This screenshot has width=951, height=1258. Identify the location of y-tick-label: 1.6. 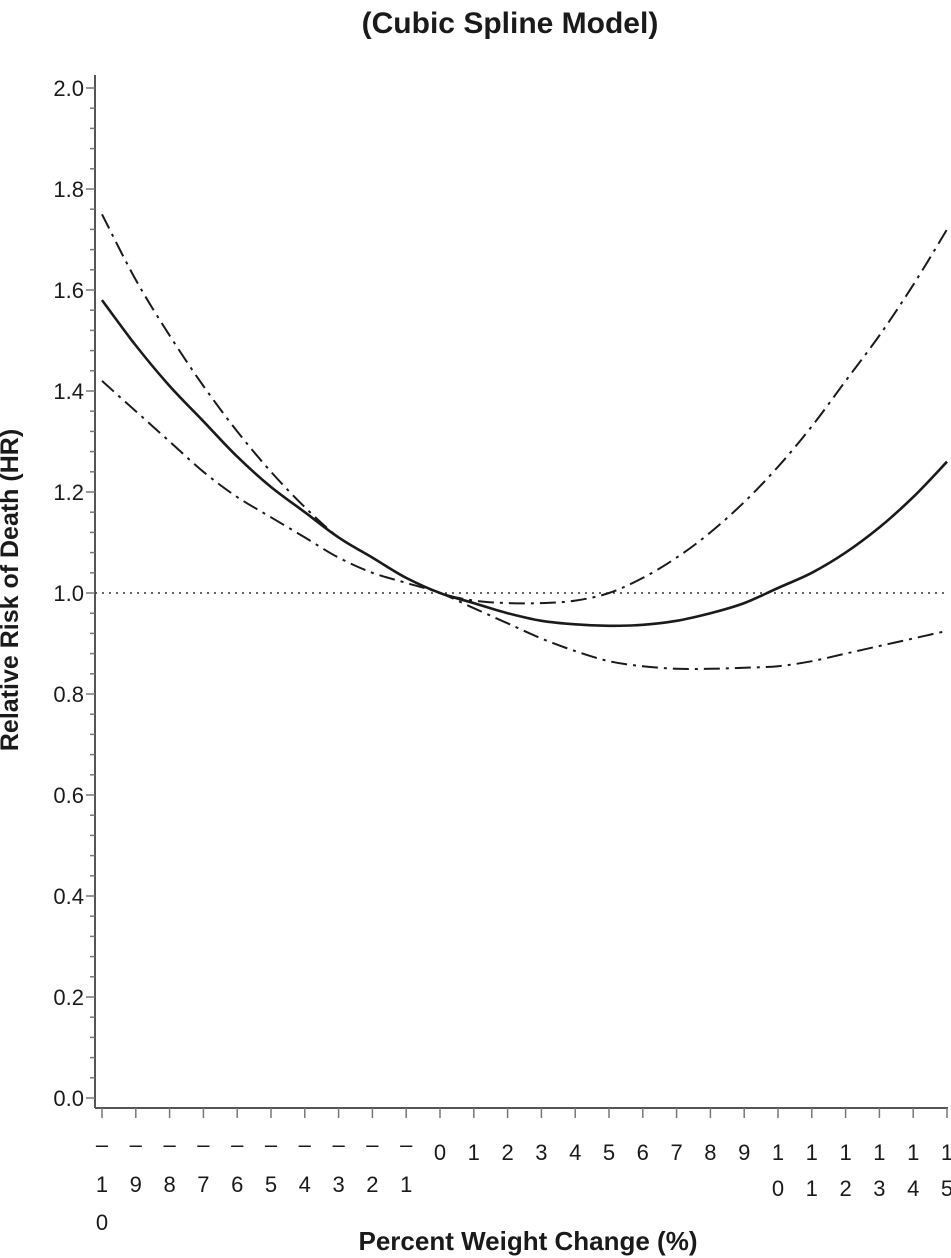
(68, 290).